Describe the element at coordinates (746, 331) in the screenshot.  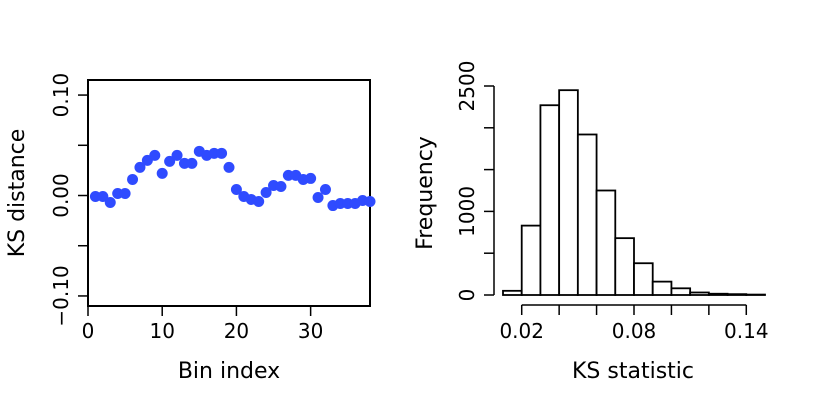
I see `histogram-x-tick-label: 0.14` at that location.